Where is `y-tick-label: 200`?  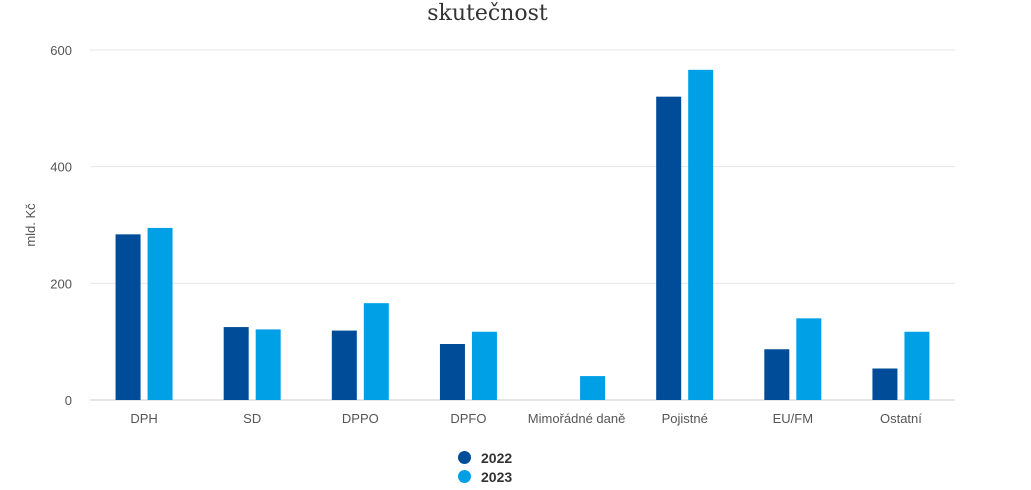
y-tick-label: 200 is located at coordinates (61, 283).